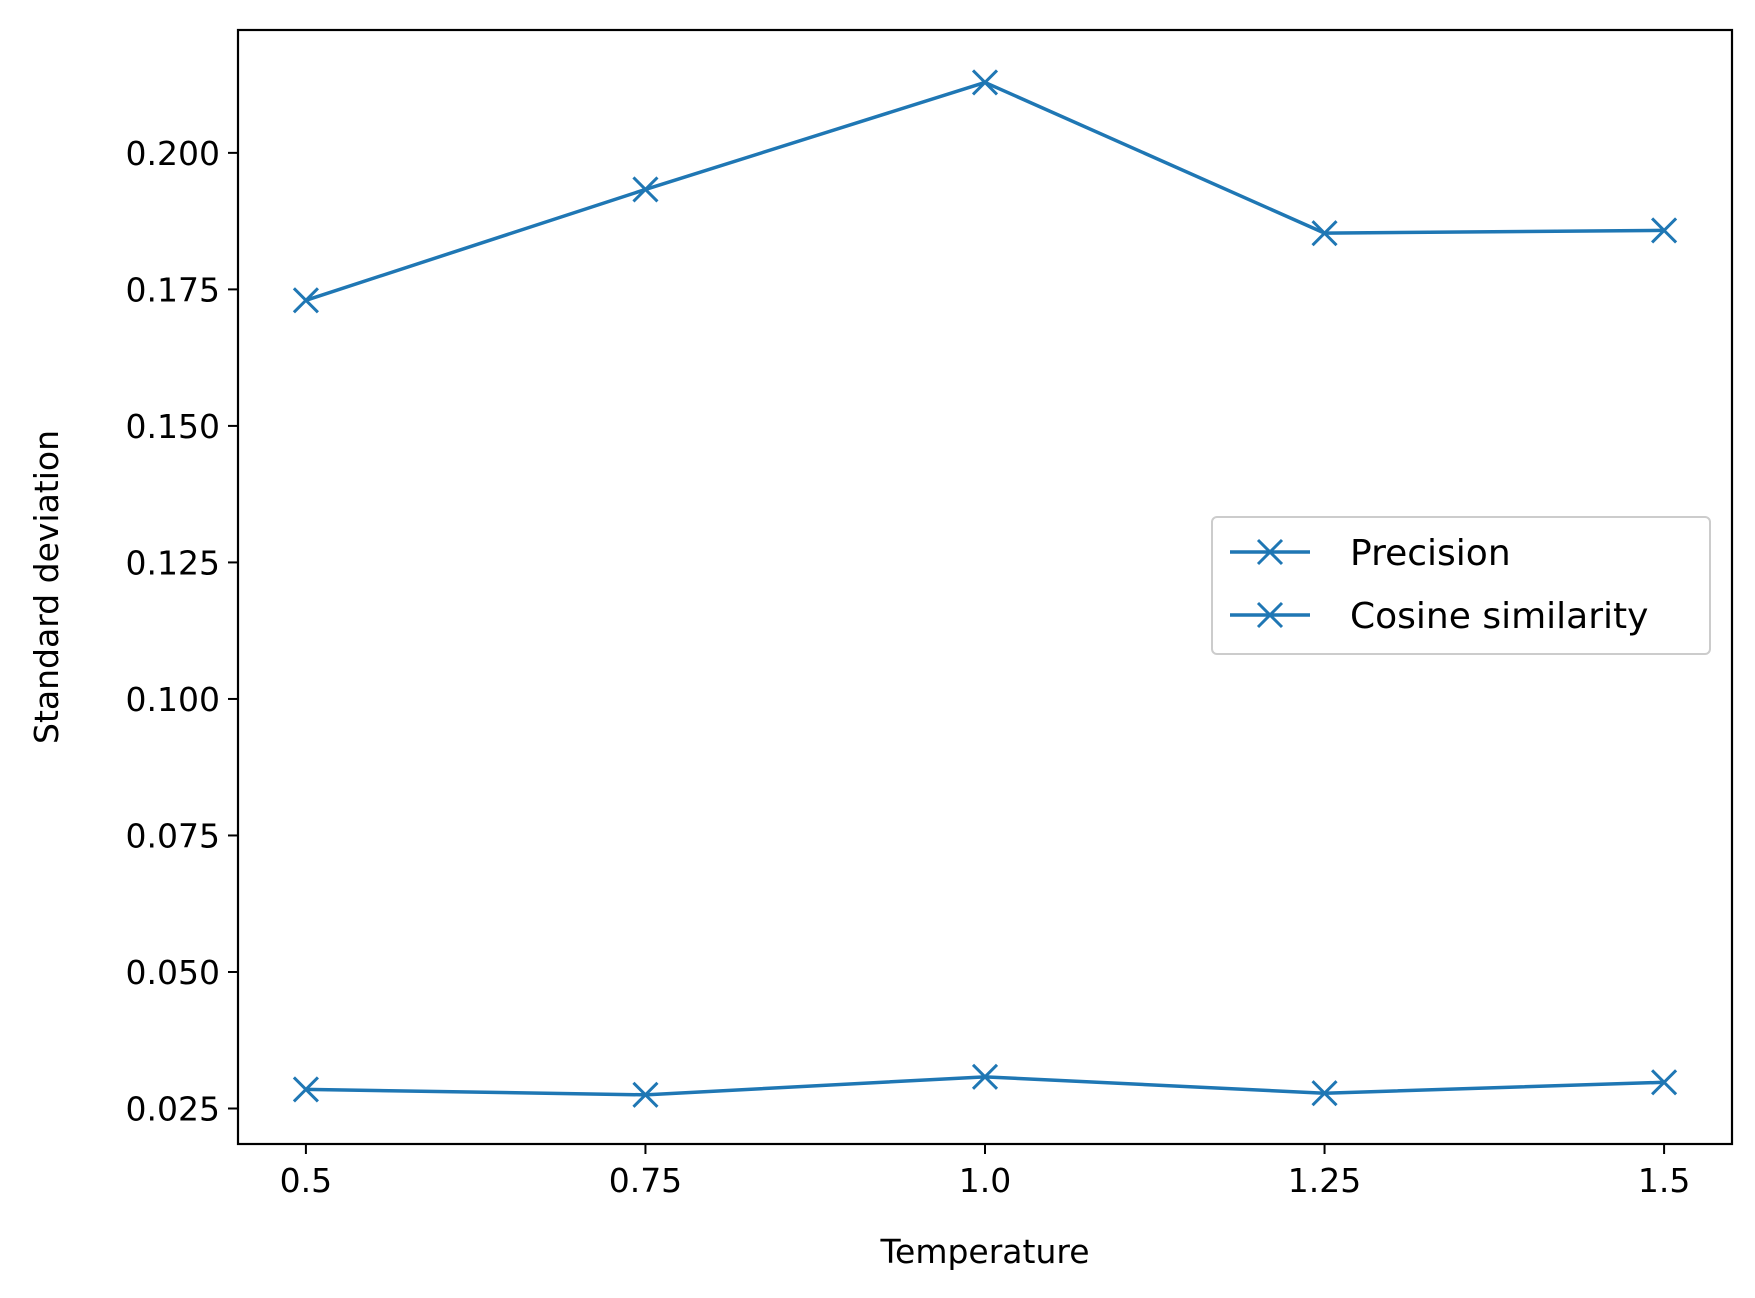 The image size is (1755, 1298). Describe the element at coordinates (173, 699) in the screenshot. I see `y-tick-label: 0.100` at that location.